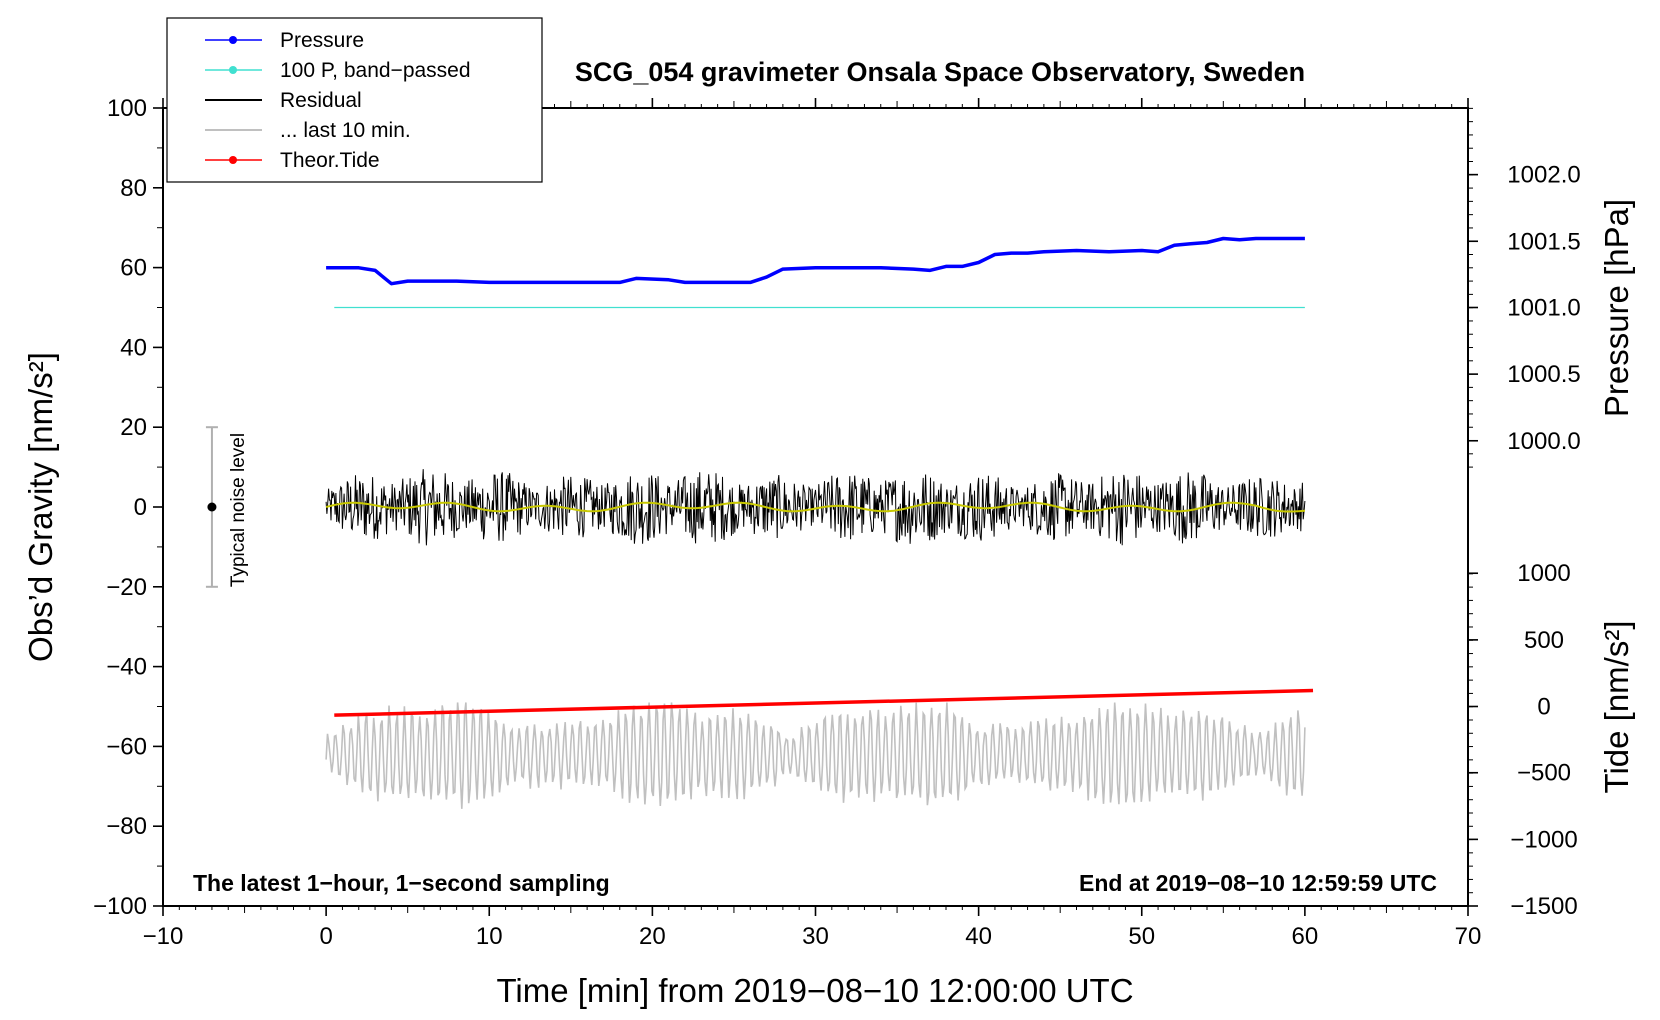  Describe the element at coordinates (126, 826) in the screenshot. I see `y-tick-label: −80` at that location.